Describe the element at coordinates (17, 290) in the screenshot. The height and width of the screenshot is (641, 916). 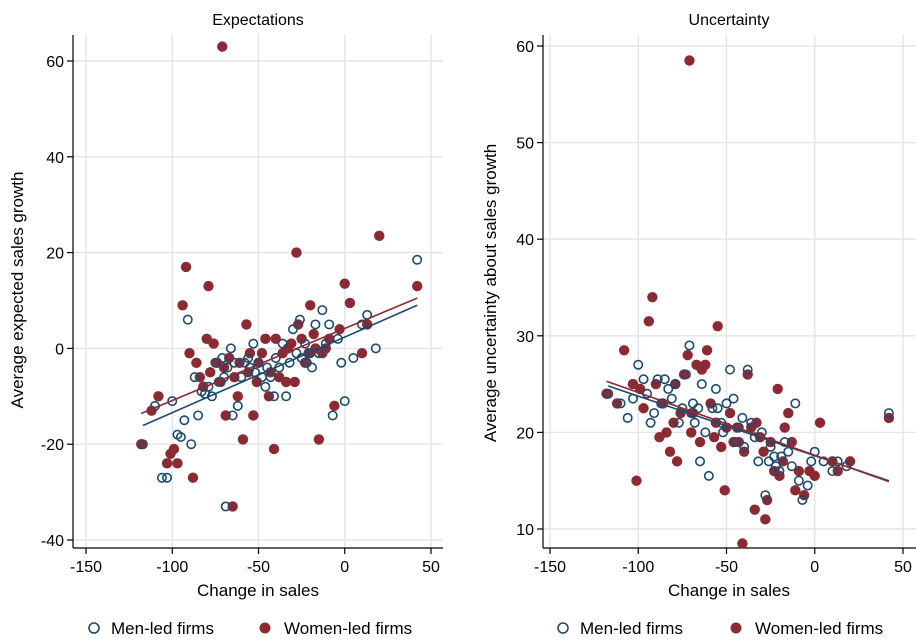
I see `expectations-y-axis-label: Average expected sales growth` at that location.